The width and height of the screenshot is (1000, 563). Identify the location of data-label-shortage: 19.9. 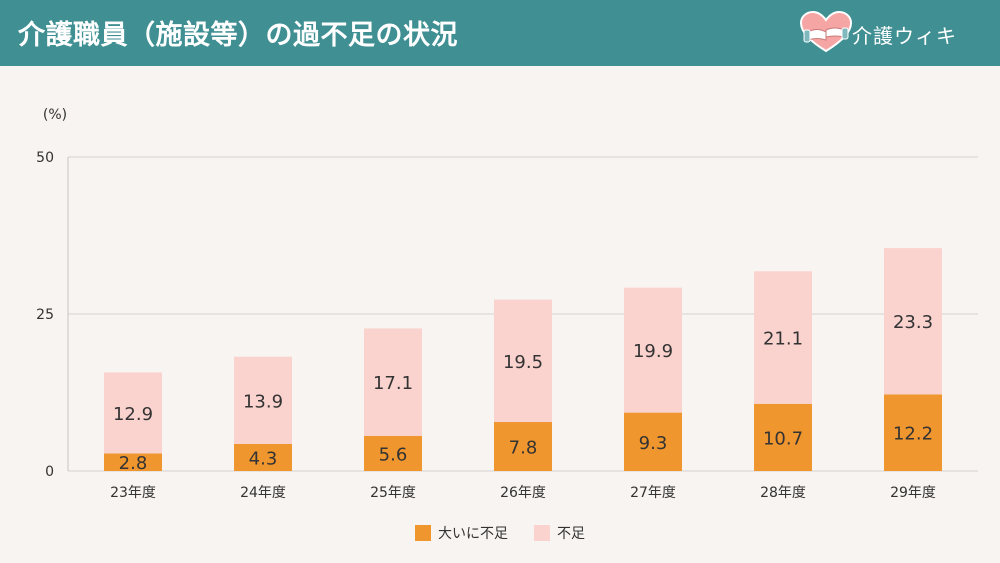
(653, 351).